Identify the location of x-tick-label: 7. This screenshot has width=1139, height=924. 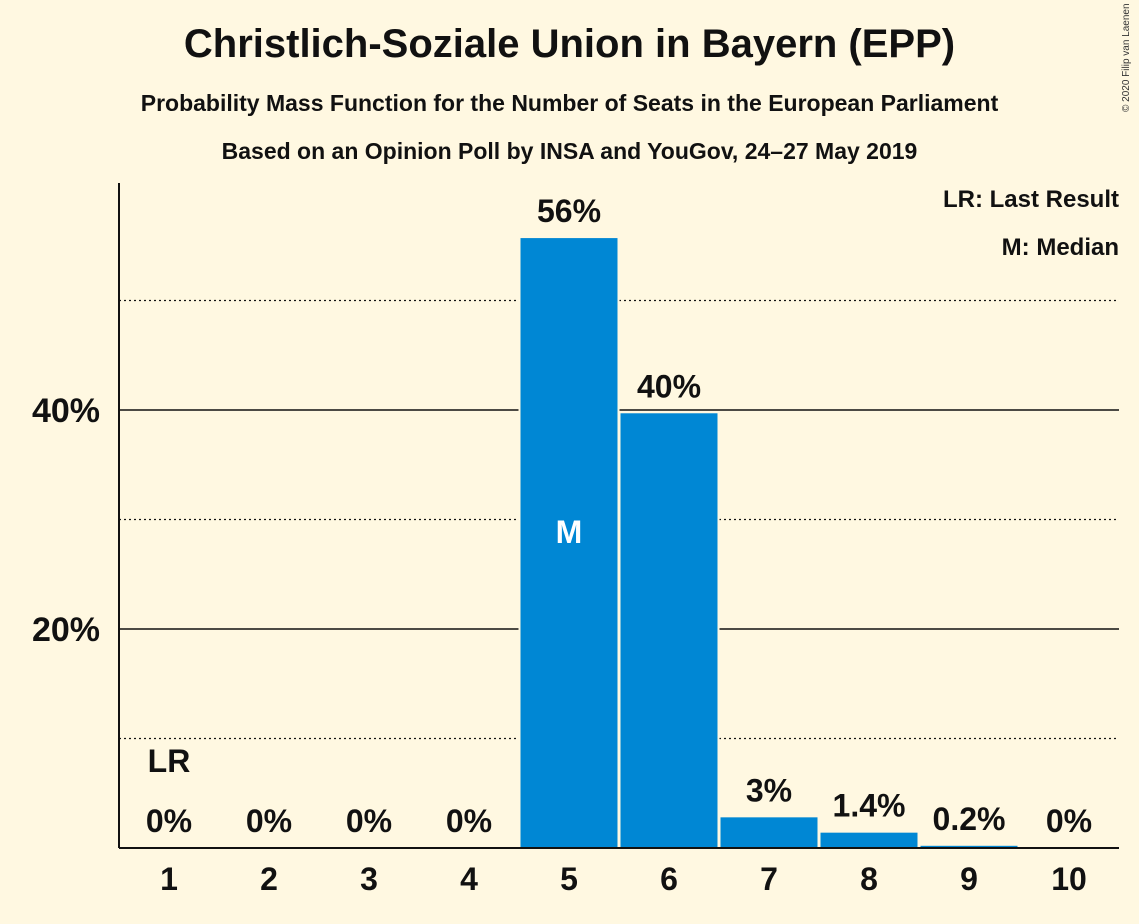
(769, 879).